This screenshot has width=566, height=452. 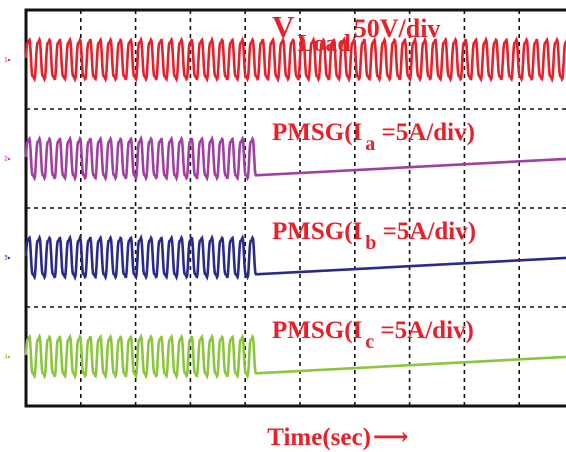 I want to click on trace-ch2, so click(x=295, y=158).